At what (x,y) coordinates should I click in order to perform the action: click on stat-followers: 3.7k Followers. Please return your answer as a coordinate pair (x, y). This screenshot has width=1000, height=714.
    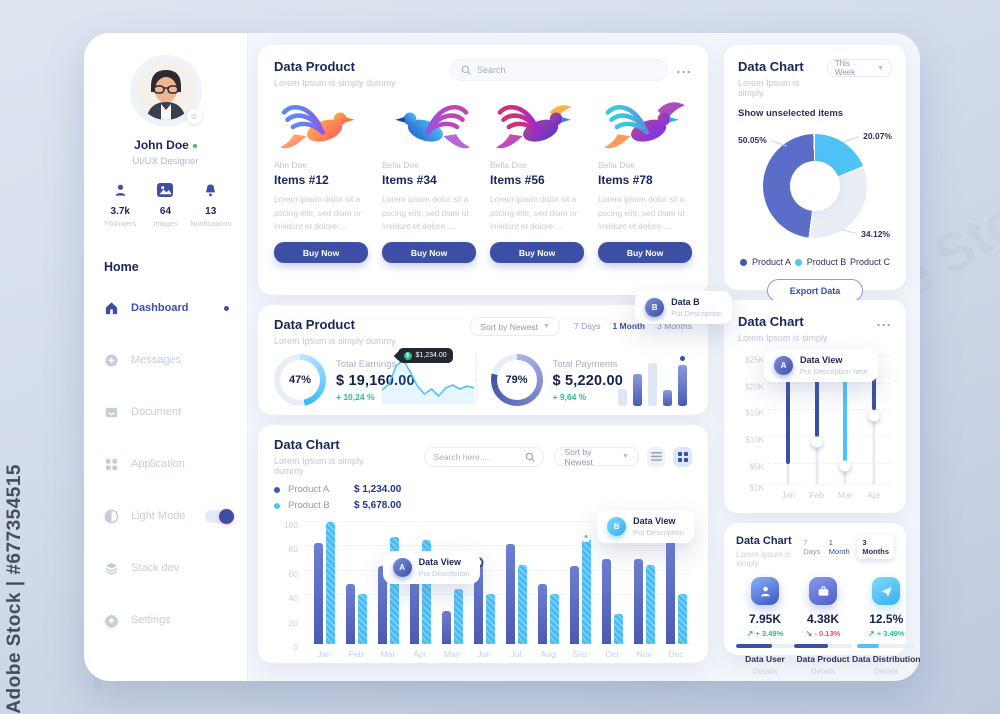
    Looking at the image, I should click on (120, 205).